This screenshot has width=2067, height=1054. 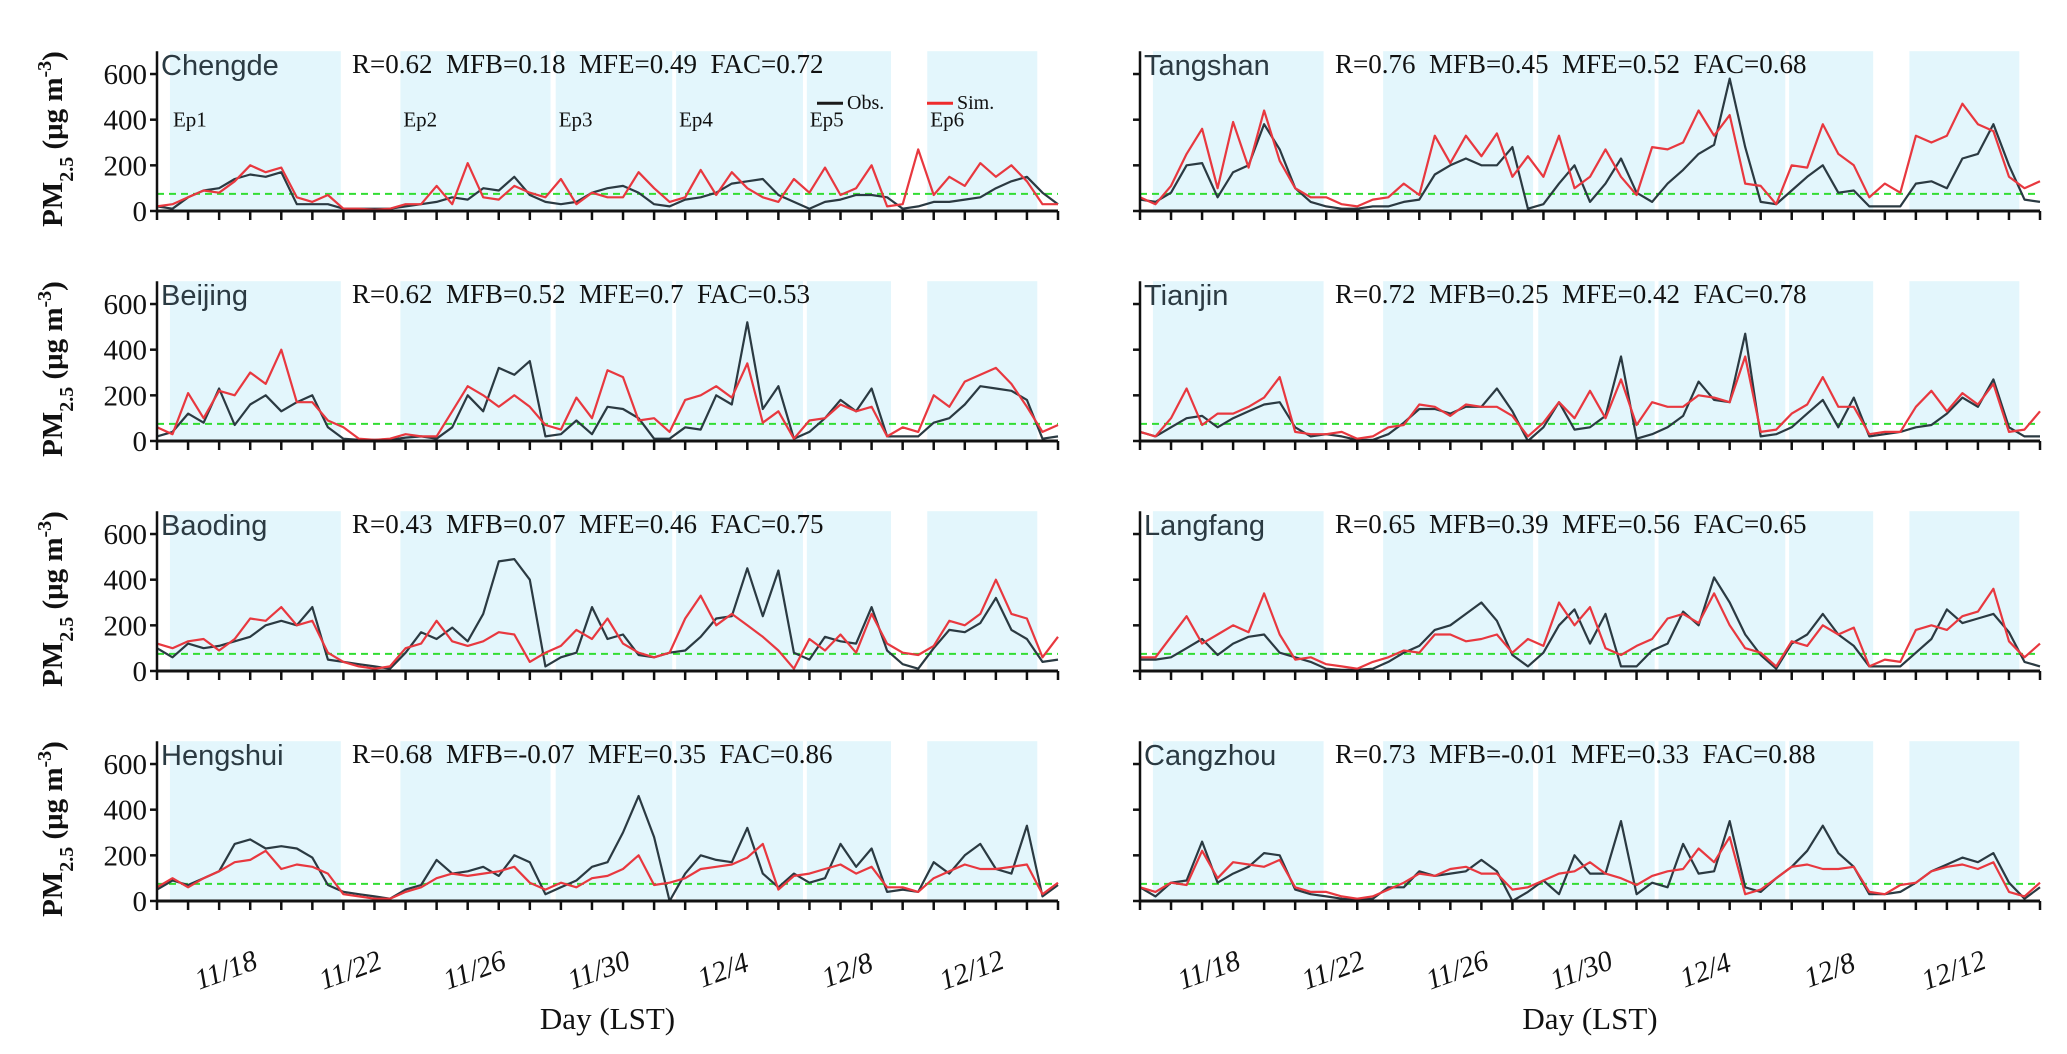 I want to click on x-tick-label: 11/18, so click(x=226, y=970).